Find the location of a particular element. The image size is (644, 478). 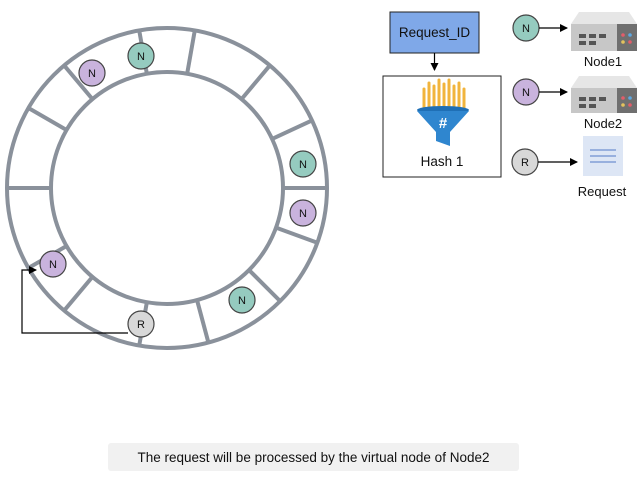

ring-marker-label: R is located at coordinates (141, 325).